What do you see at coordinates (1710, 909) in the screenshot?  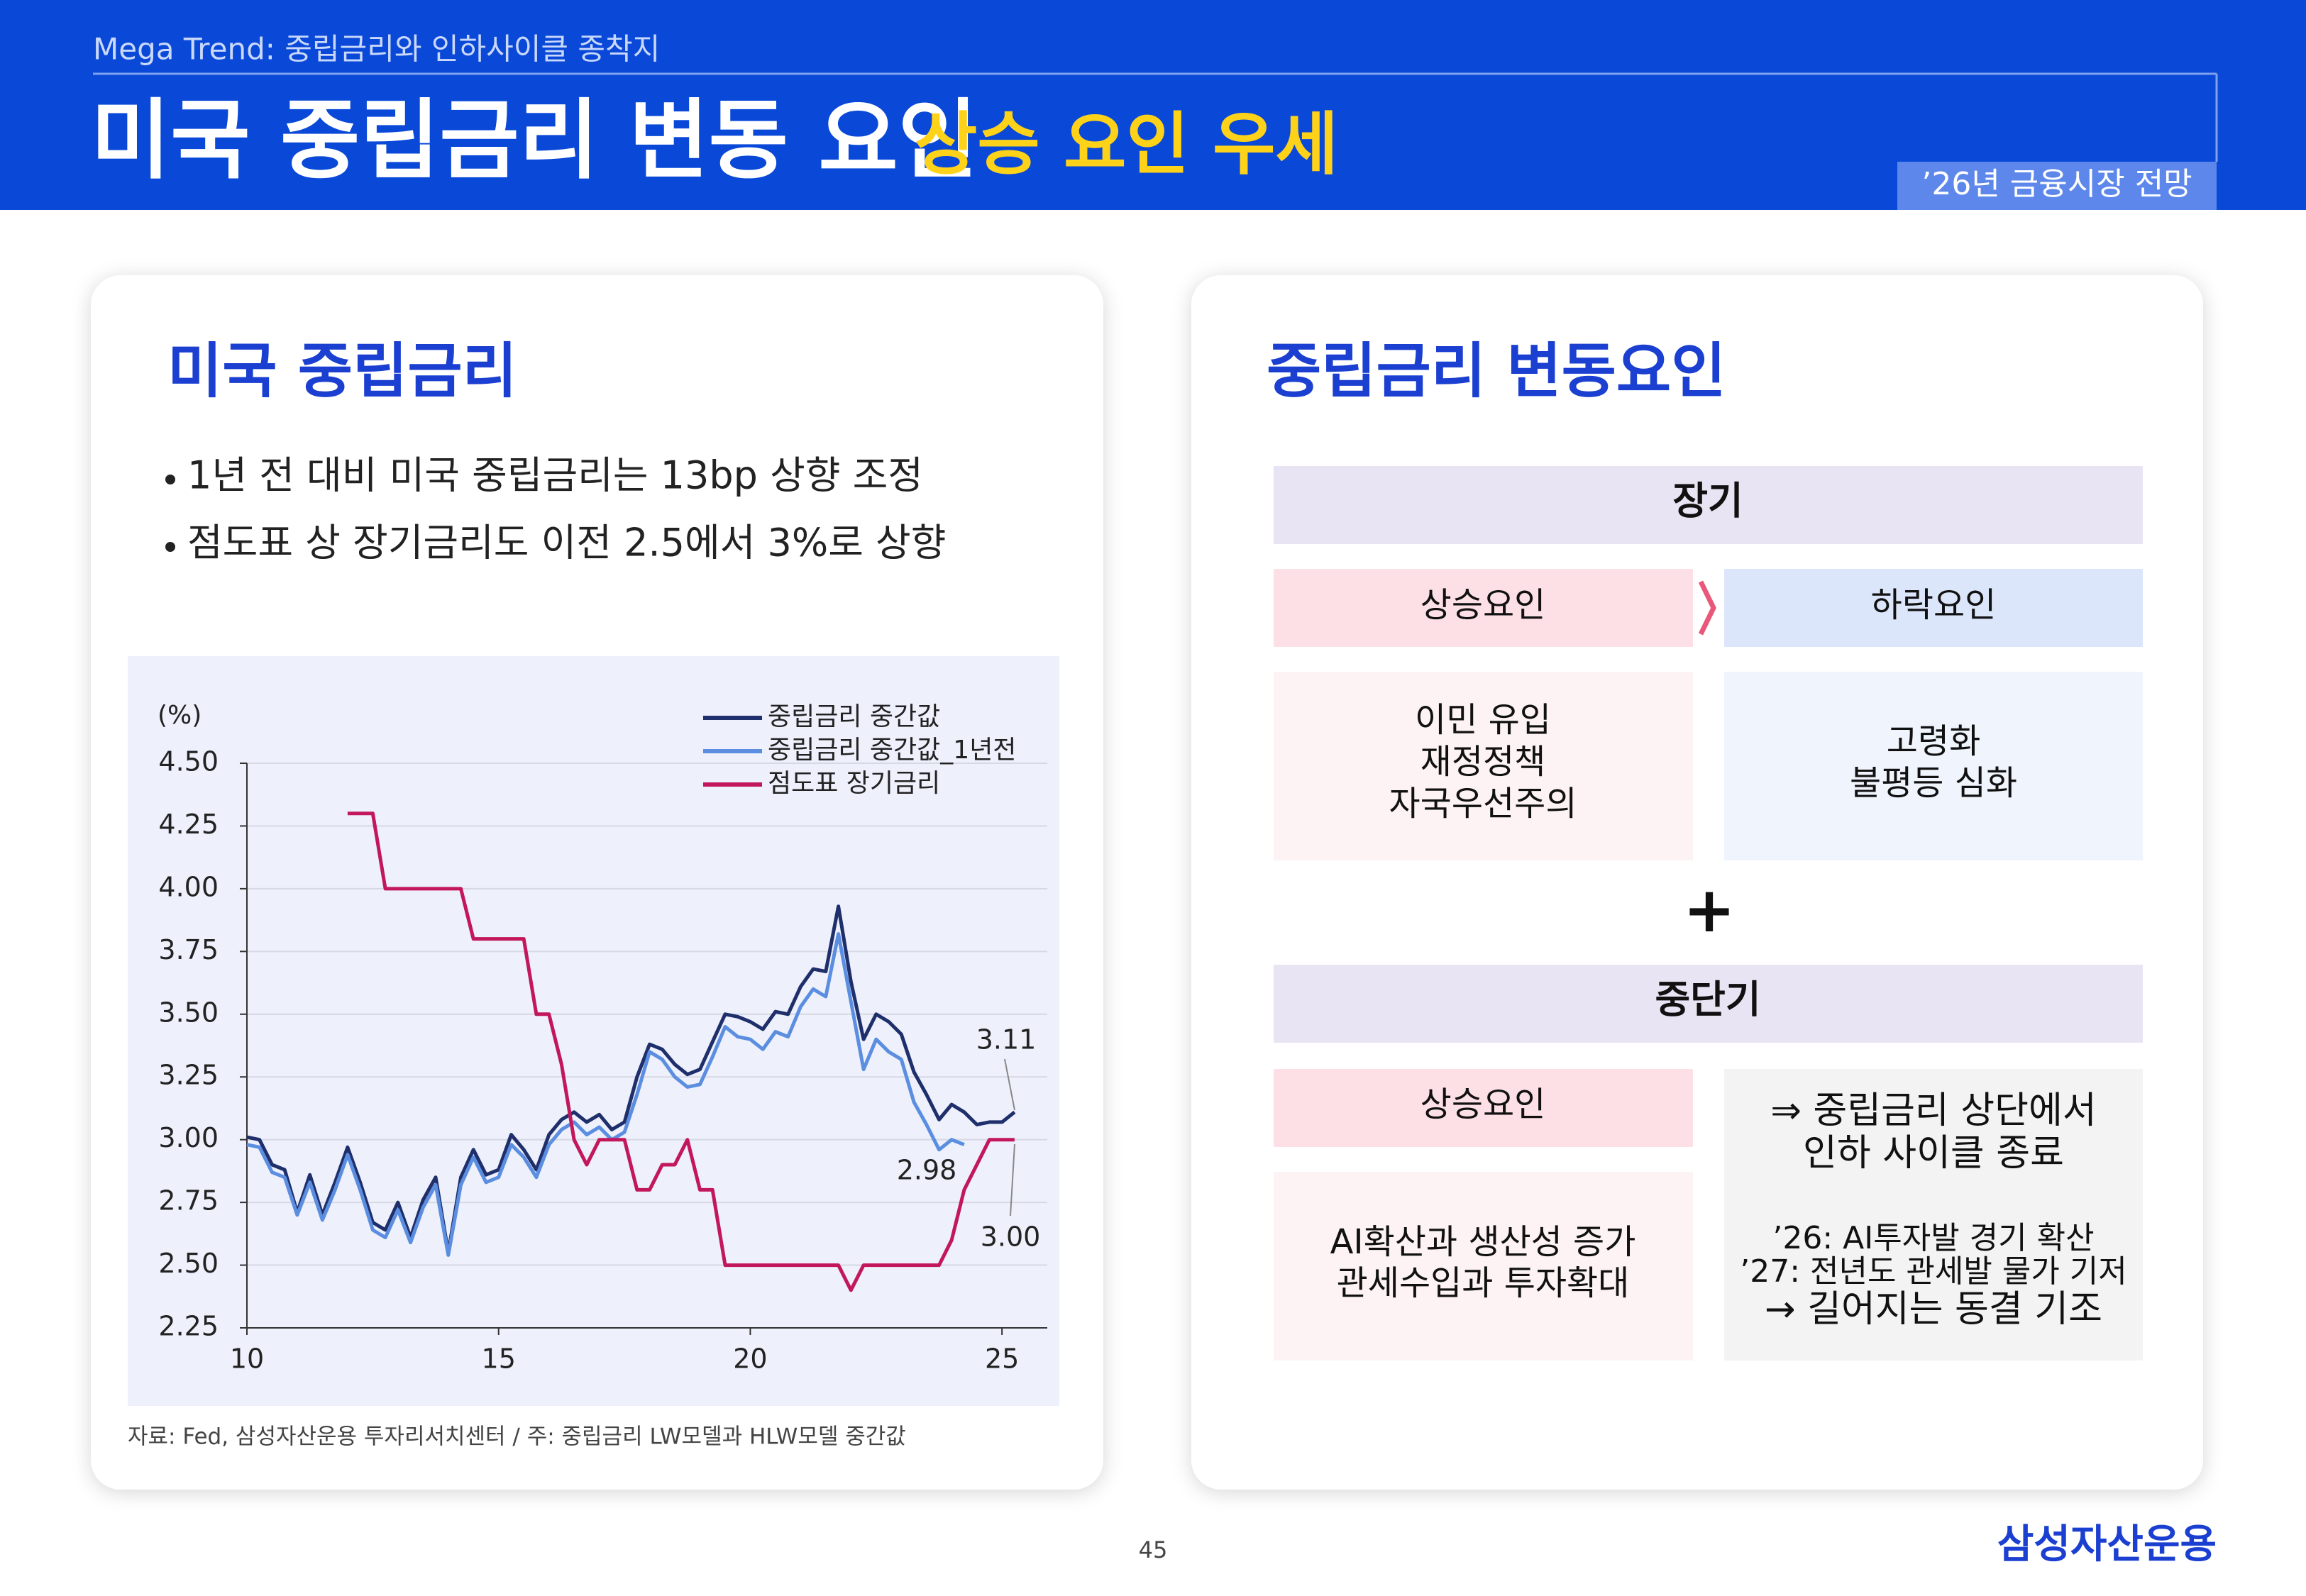 I see `plus: +` at bounding box center [1710, 909].